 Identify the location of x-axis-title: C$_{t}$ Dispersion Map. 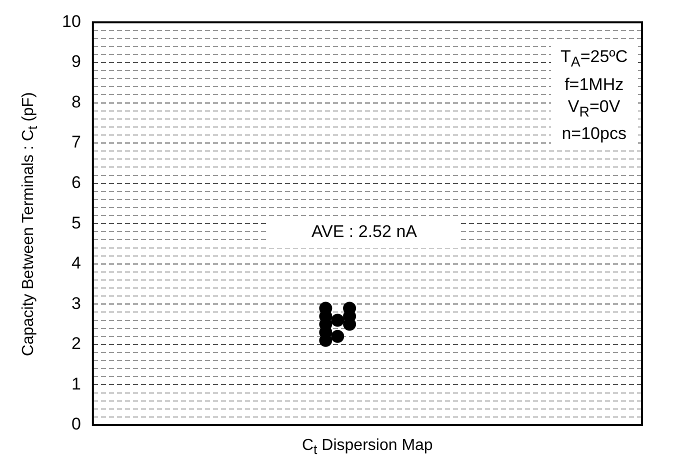
(367, 447).